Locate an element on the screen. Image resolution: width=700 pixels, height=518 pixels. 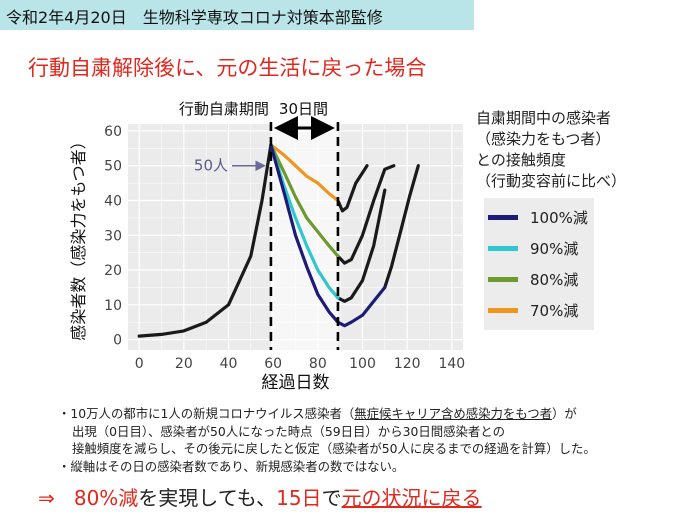
peak-annotation: 50人 is located at coordinates (230, 166).